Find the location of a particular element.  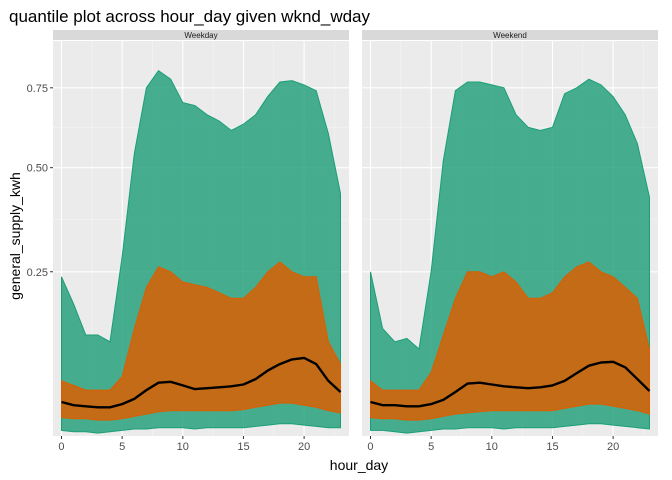

facet-strip-label: Weekday is located at coordinates (200, 35).